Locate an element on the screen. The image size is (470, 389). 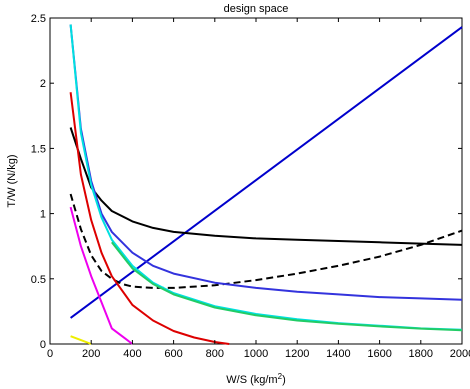
x-tick-label: 1400 is located at coordinates (338, 354).